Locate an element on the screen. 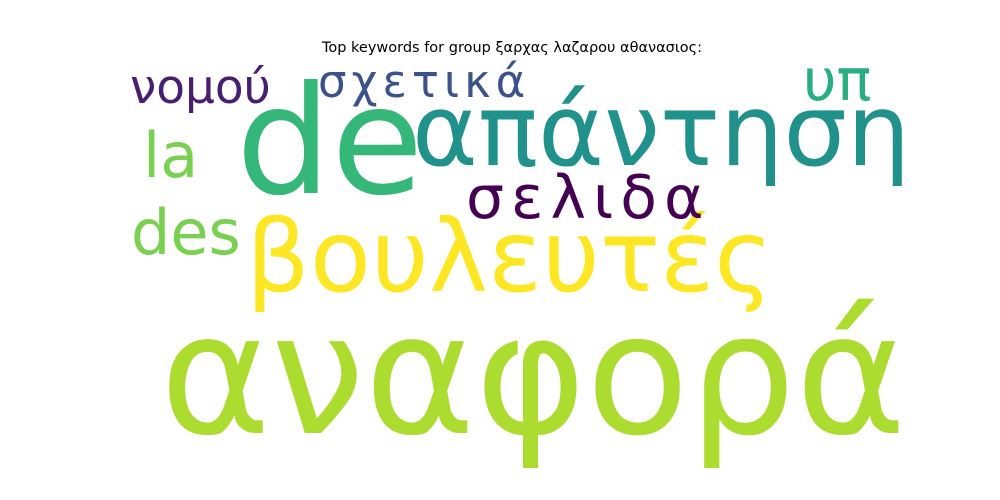 Image resolution: width=1000 pixels, height=500 pixels. word-3: βουλευτές is located at coordinates (509, 256).